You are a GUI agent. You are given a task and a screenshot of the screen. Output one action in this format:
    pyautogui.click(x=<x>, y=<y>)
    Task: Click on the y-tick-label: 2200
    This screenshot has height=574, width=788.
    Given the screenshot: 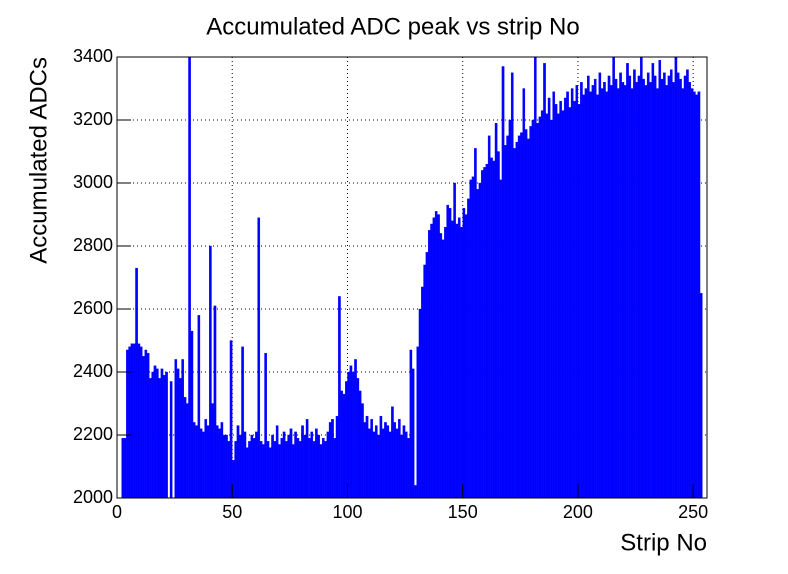 What is the action you would take?
    pyautogui.click(x=93, y=434)
    